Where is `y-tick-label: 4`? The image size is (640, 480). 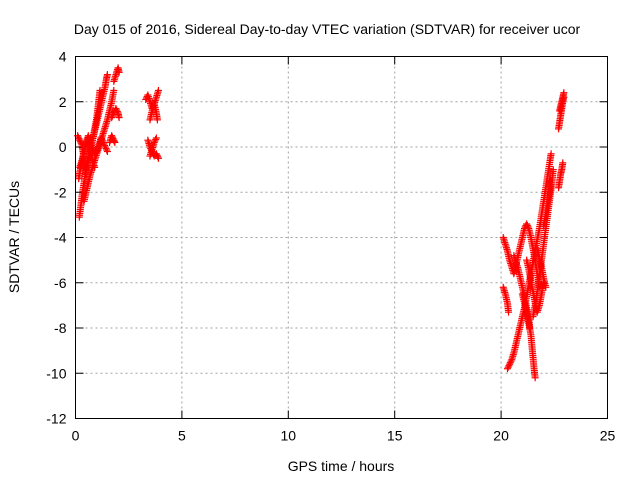
y-tick-label: 4 is located at coordinates (63, 57).